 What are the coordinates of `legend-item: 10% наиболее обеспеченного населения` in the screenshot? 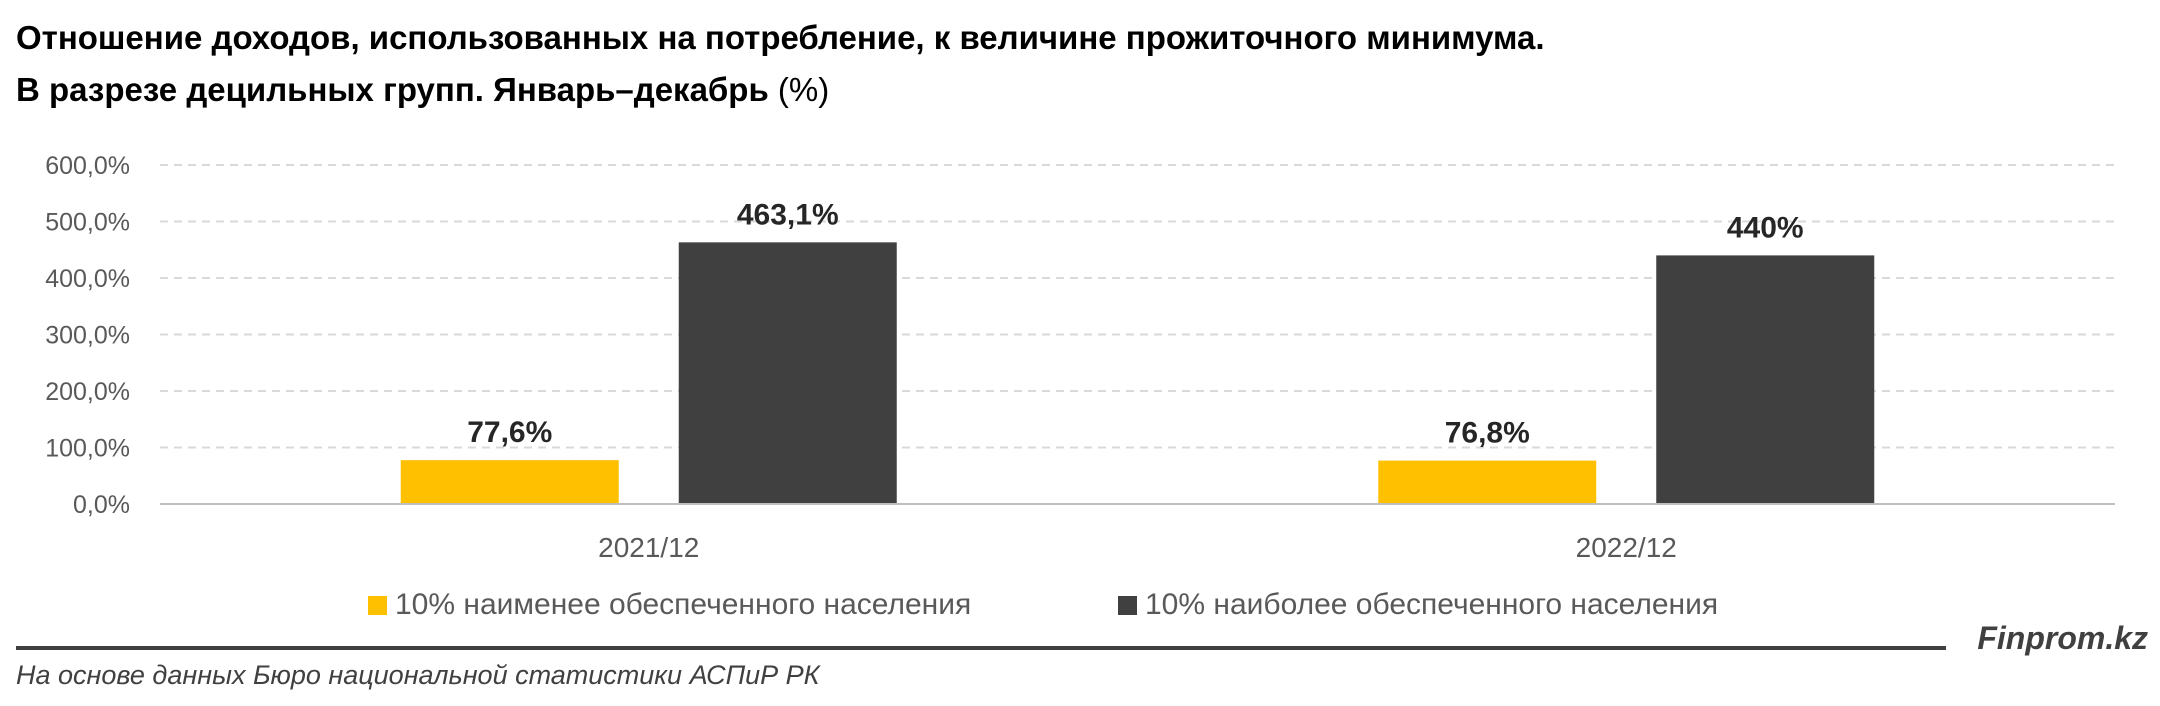 It's located at (1418, 605).